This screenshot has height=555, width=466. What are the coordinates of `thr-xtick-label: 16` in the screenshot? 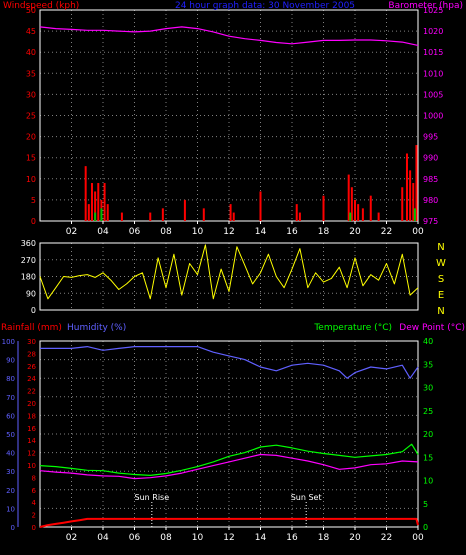 It's located at (292, 538).